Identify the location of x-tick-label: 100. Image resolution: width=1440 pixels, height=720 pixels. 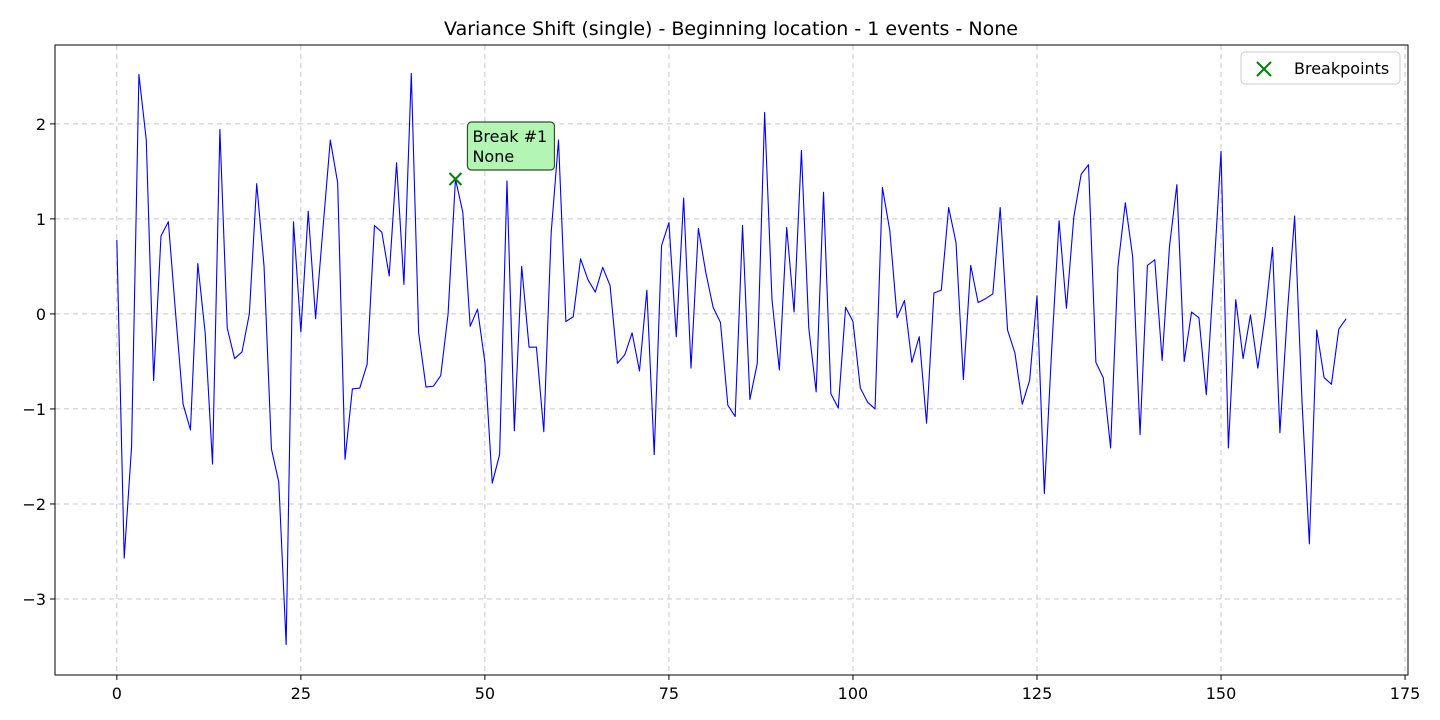
(853, 693).